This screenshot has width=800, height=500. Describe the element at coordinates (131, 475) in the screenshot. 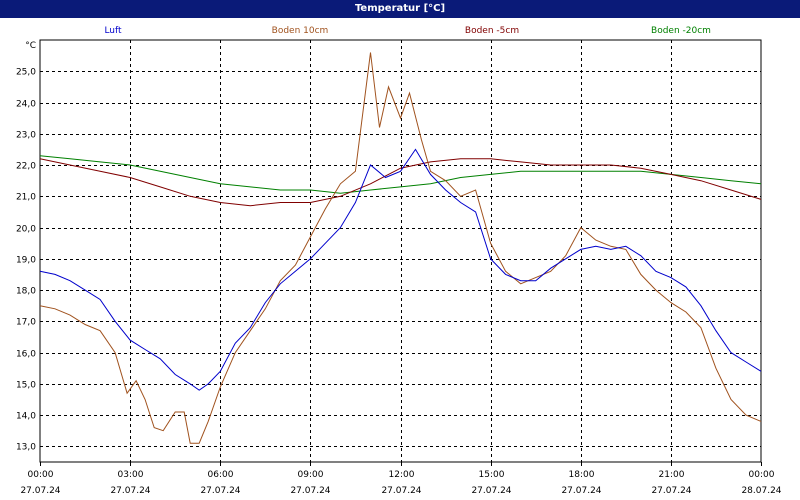

I see `x-tick-time: 03:00` at that location.